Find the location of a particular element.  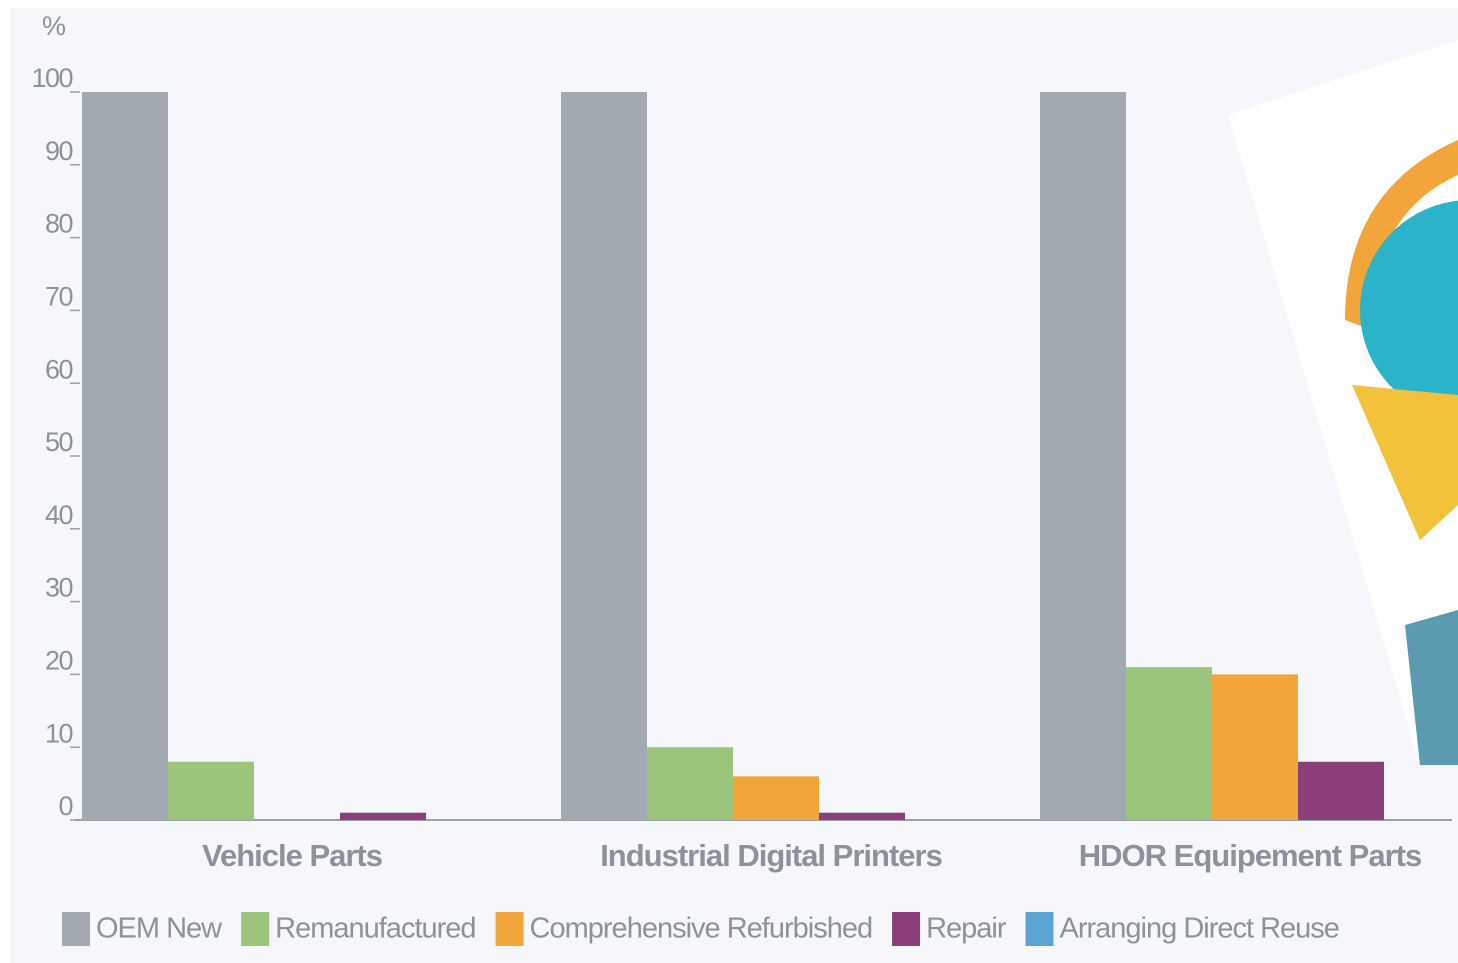

legend-label: OEM New is located at coordinates (159, 929).